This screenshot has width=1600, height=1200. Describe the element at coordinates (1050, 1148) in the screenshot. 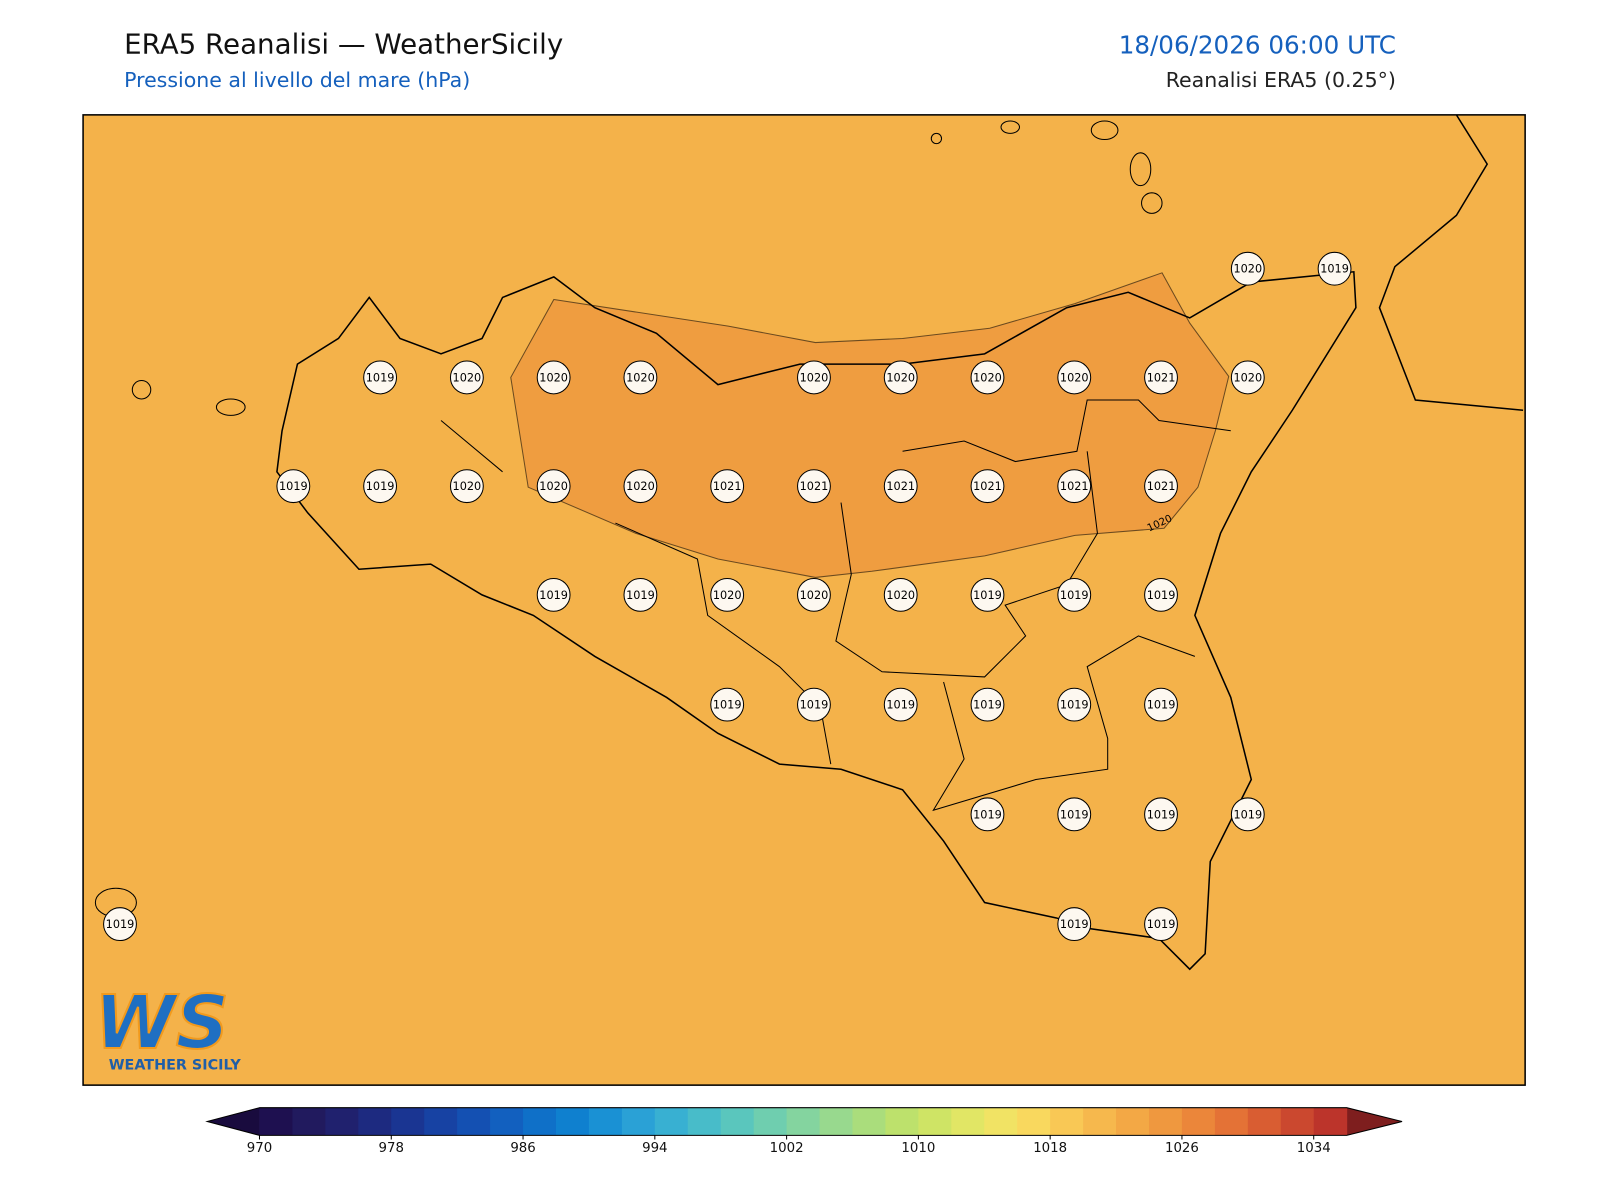

I see `colorbar-tick-label: 1018` at that location.